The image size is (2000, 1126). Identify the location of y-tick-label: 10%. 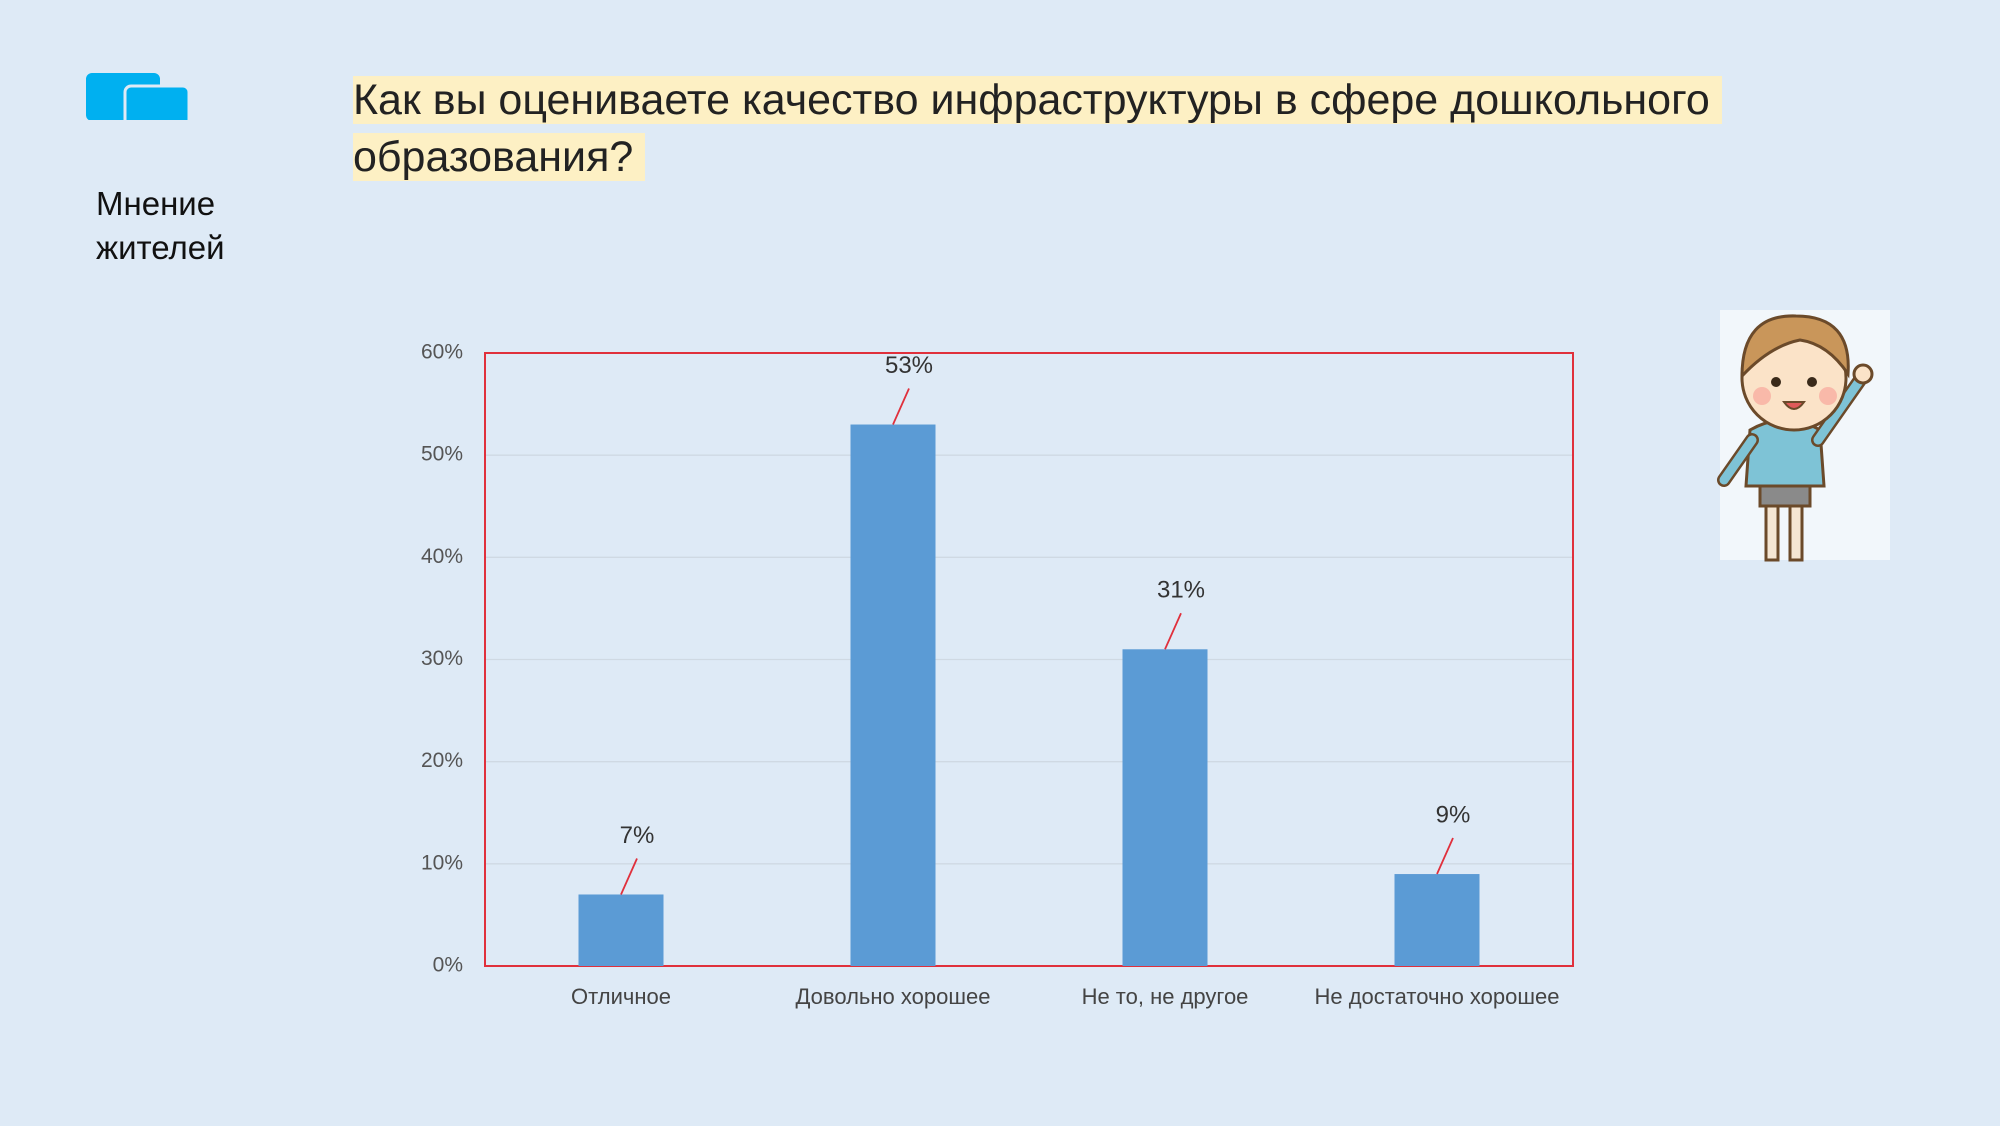
(442, 862).